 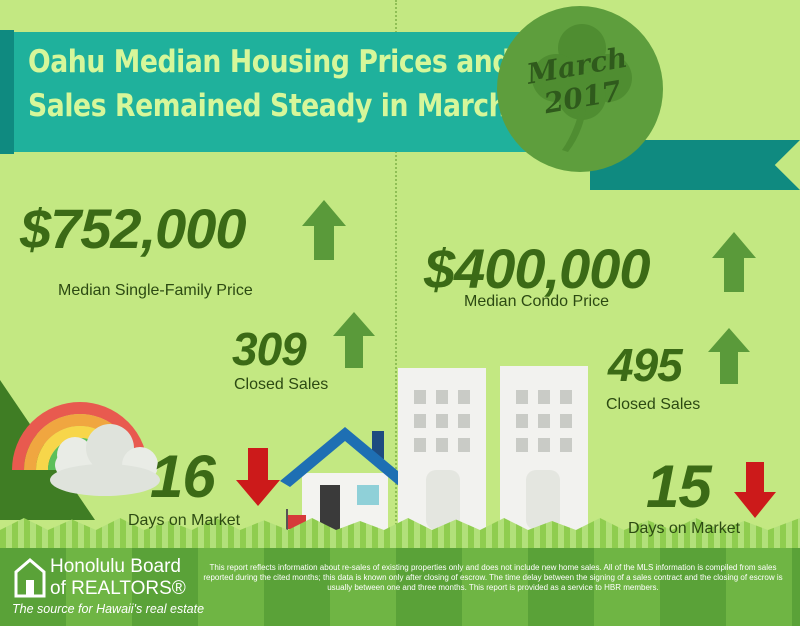 What do you see at coordinates (80, 450) in the screenshot?
I see `rainbow-scene-illustration` at bounding box center [80, 450].